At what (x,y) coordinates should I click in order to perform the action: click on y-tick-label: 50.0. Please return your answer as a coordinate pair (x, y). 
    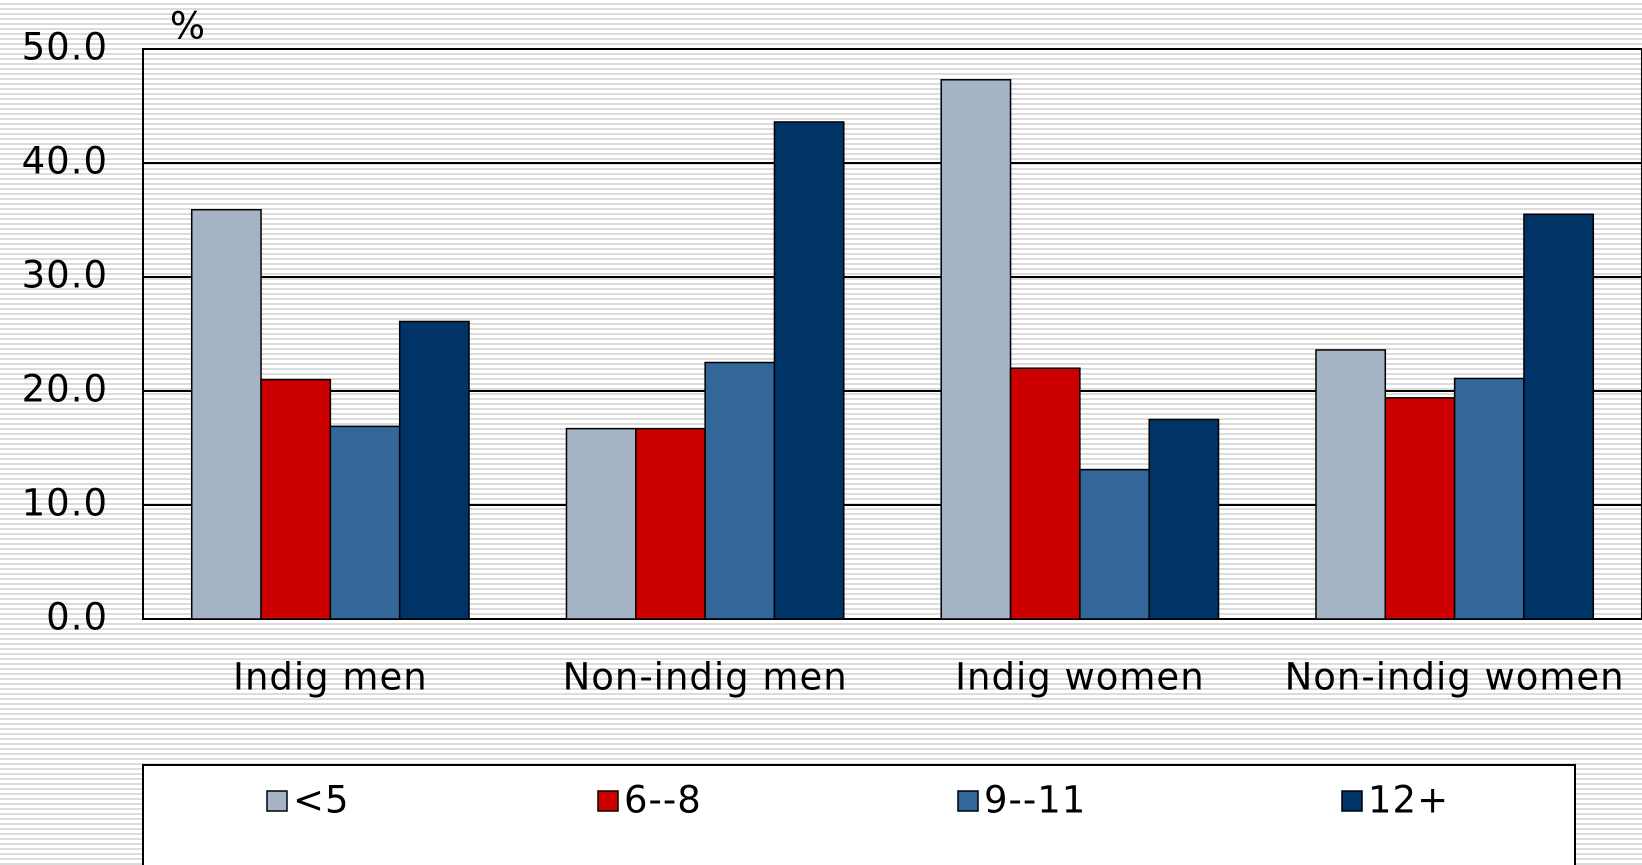
    Looking at the image, I should click on (65, 47).